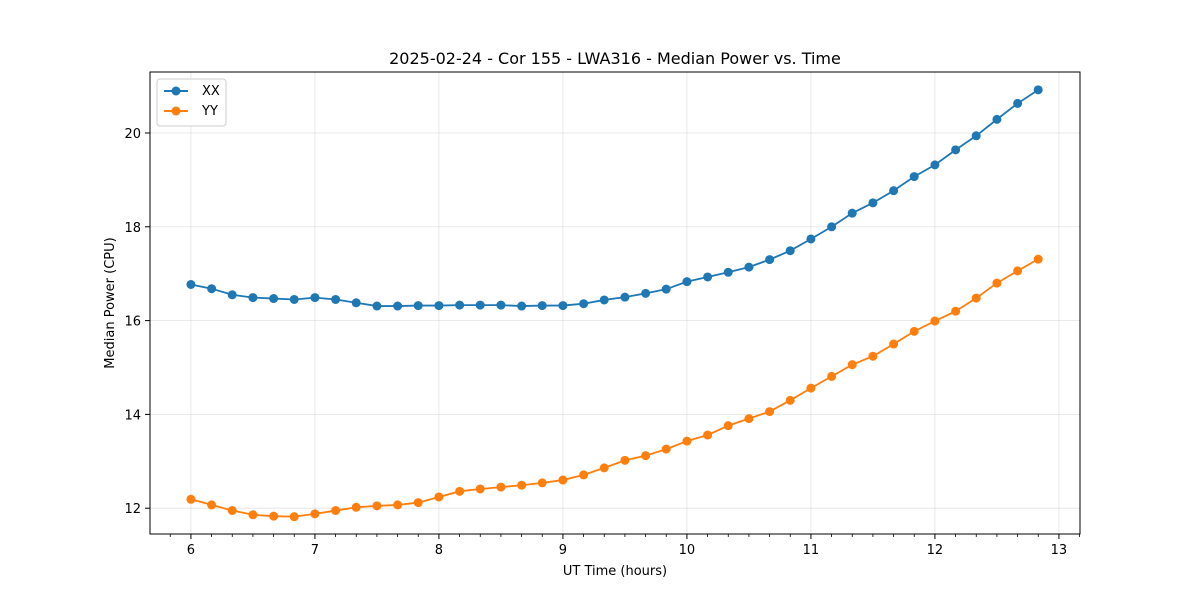  What do you see at coordinates (315, 550) in the screenshot?
I see `x-tick-label: 7` at bounding box center [315, 550].